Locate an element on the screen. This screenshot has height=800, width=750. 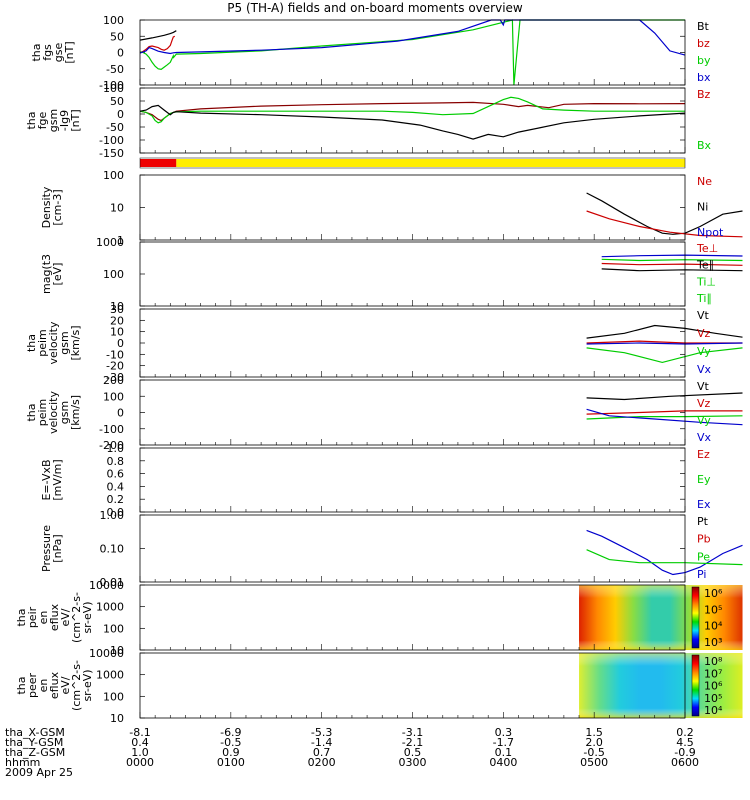
y-tick-label: -100 is located at coordinates (111, 85).